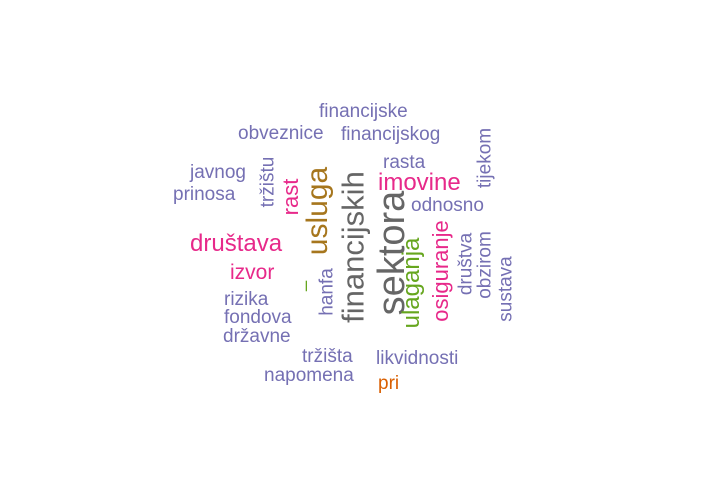 The image size is (708, 495). What do you see at coordinates (281, 133) in the screenshot?
I see `word-obveznice: obveznice` at bounding box center [281, 133].